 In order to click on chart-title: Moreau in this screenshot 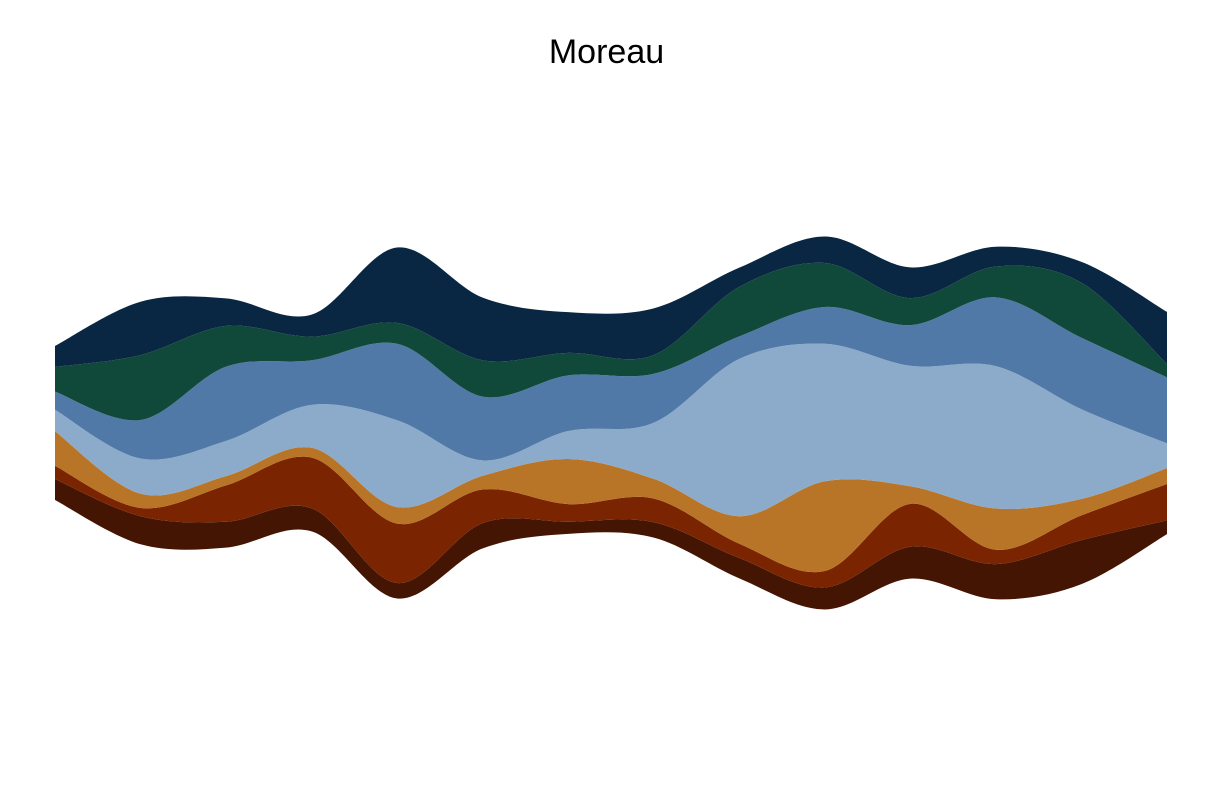, I will do `click(606, 52)`.